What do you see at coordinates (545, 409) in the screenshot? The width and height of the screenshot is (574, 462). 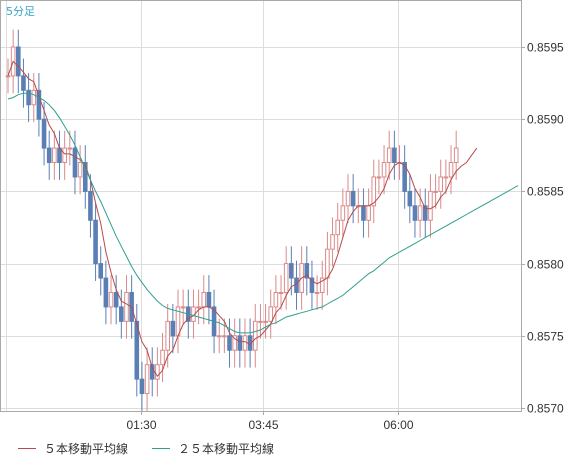 I see `y-tick-label: 0.8570` at bounding box center [545, 409].